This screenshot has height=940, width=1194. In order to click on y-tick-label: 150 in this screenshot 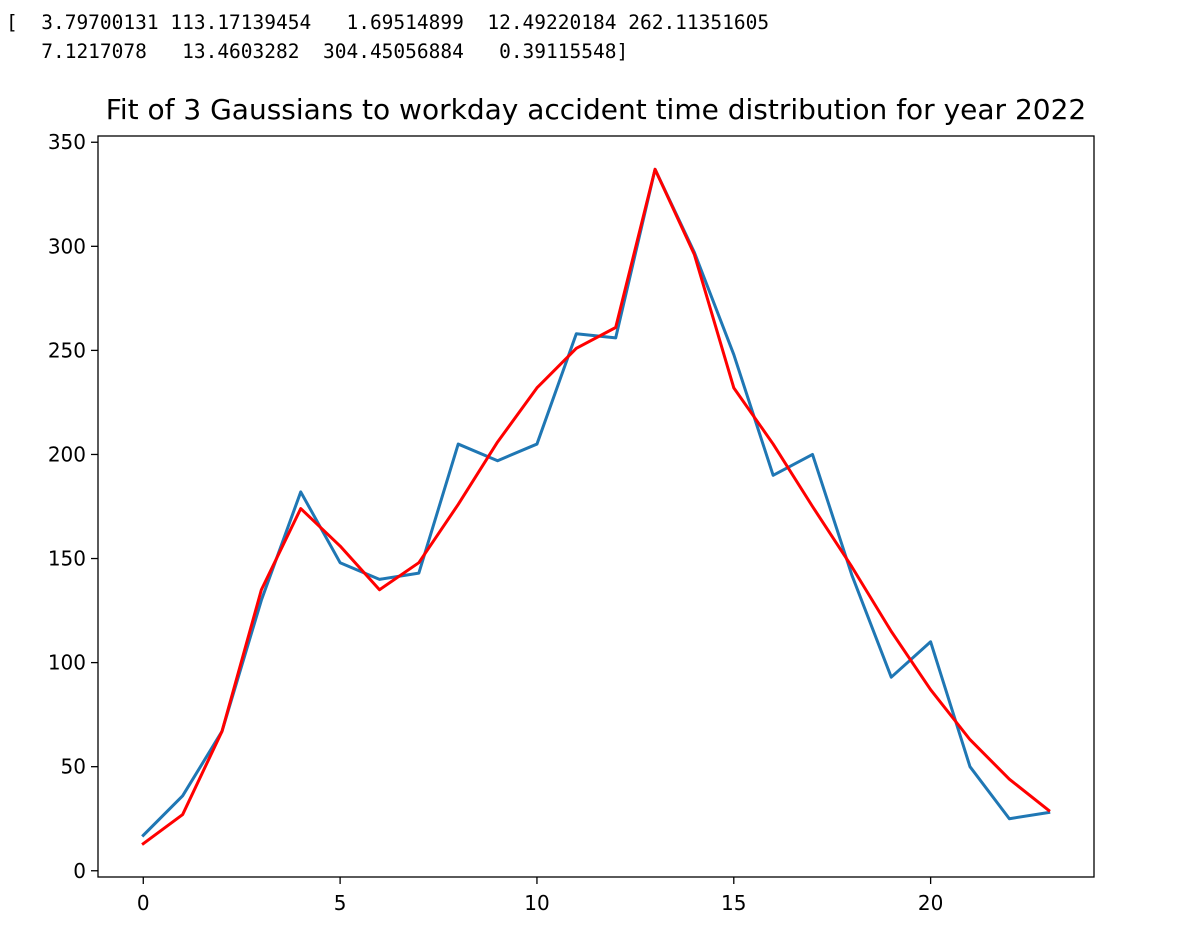, I will do `click(67, 559)`.